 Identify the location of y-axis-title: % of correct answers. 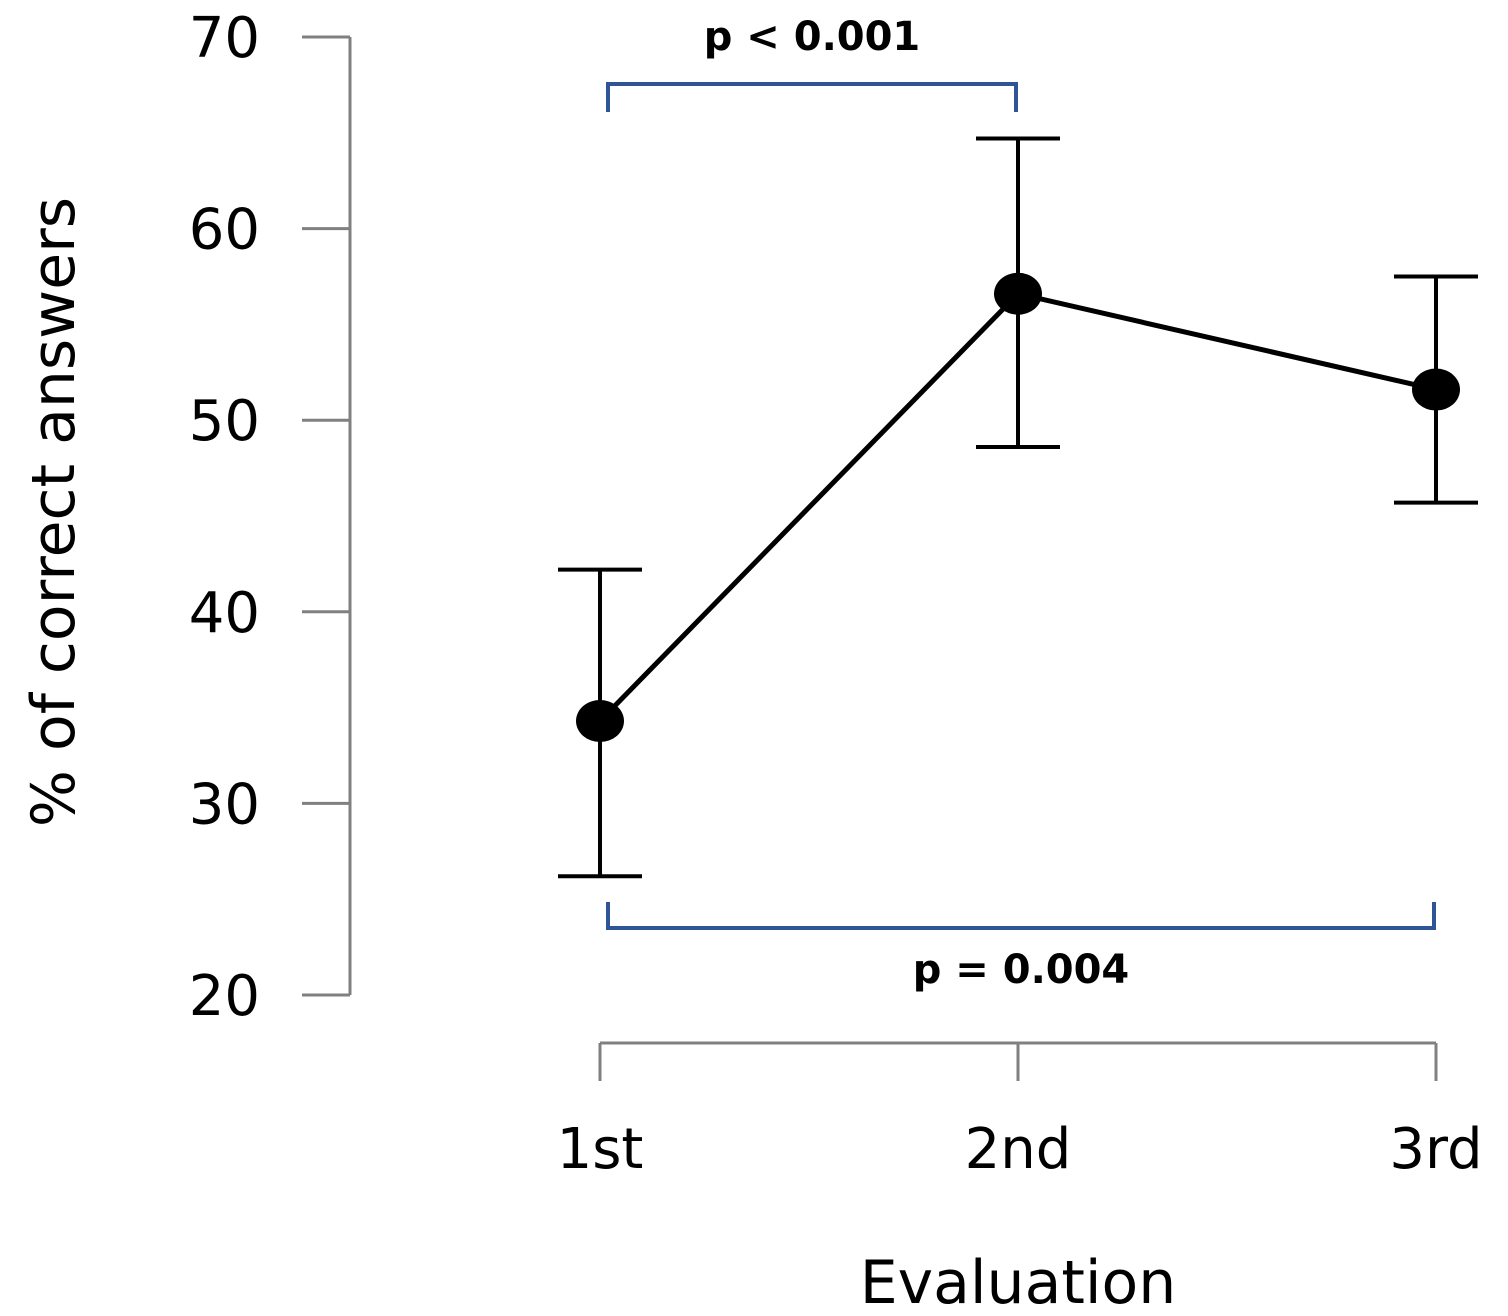
(54, 512).